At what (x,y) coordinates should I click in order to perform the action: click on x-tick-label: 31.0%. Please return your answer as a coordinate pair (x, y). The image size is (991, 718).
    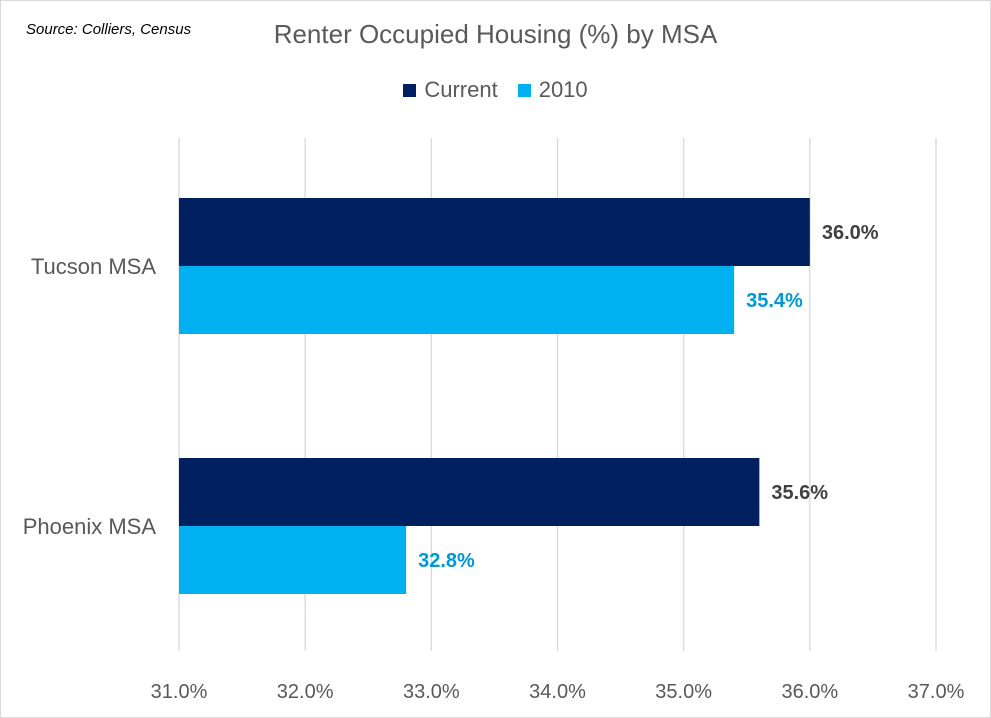
    Looking at the image, I should click on (179, 692).